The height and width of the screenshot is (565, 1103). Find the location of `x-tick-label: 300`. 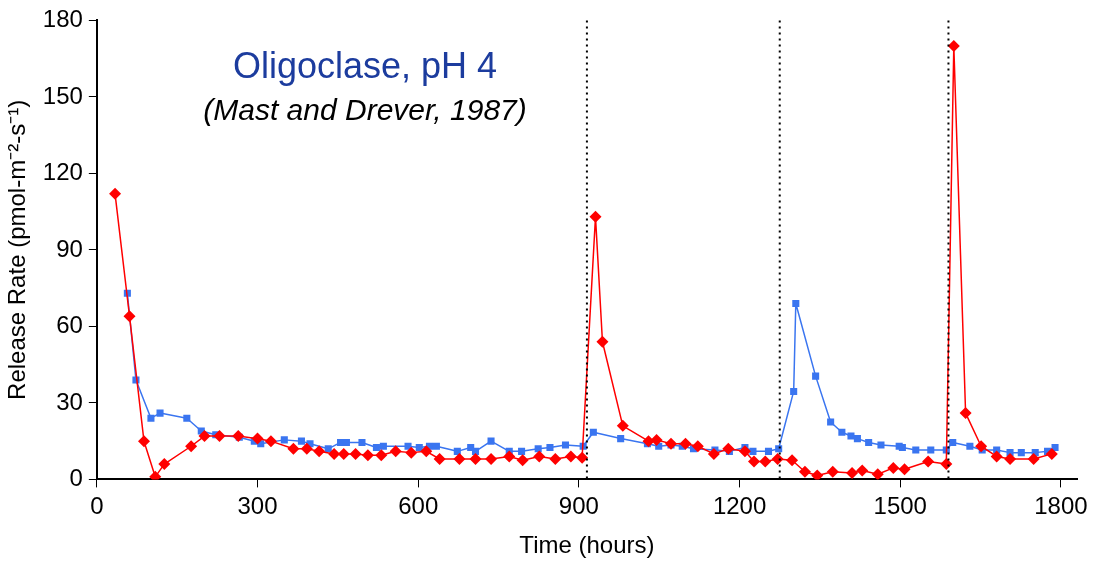

x-tick-label: 300 is located at coordinates (257, 506).